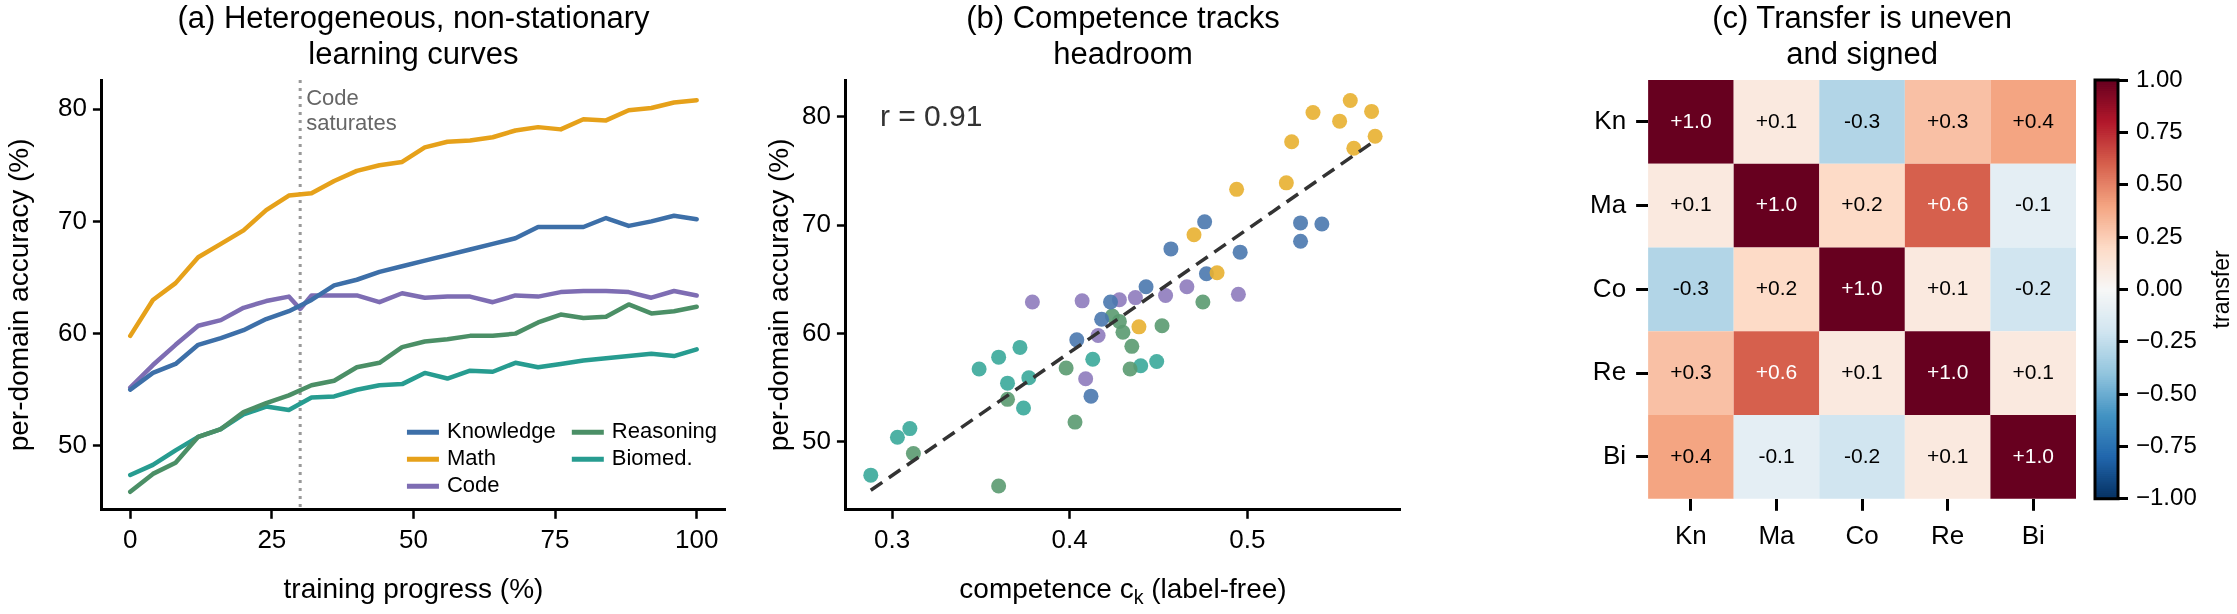 The height and width of the screenshot is (614, 2237). What do you see at coordinates (501, 431) in the screenshot?
I see `legend-label: Knowledge` at bounding box center [501, 431].